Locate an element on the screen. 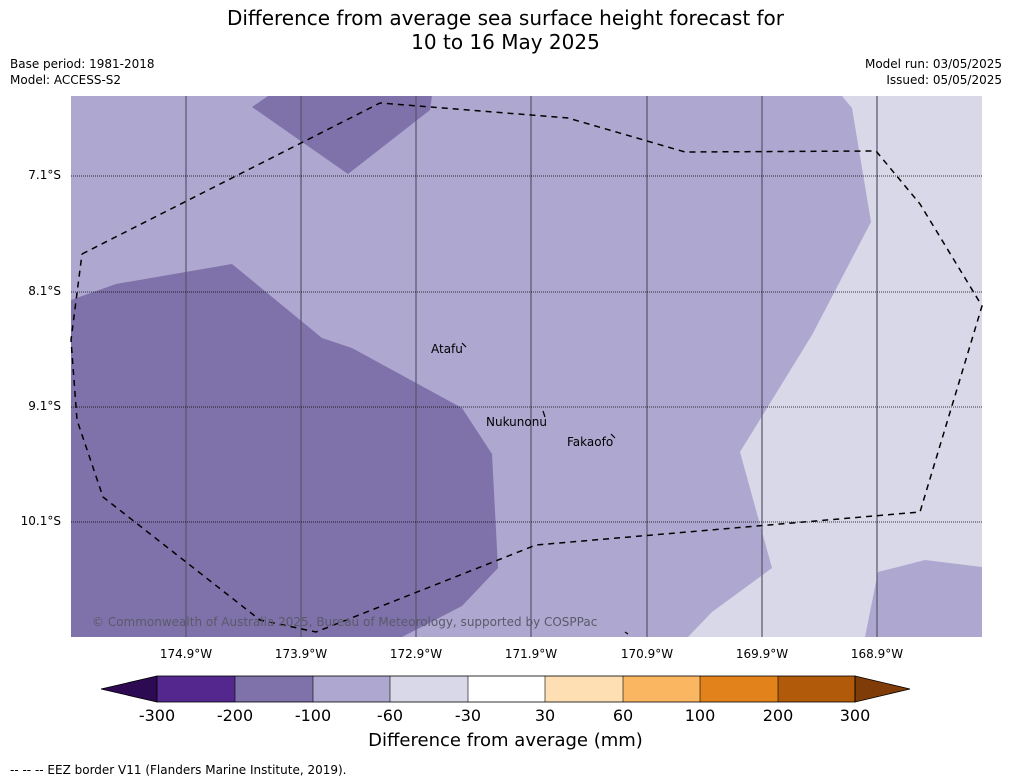 The height and width of the screenshot is (781, 1011). lat-label-9-1s: 9.1°S is located at coordinates (44, 406).